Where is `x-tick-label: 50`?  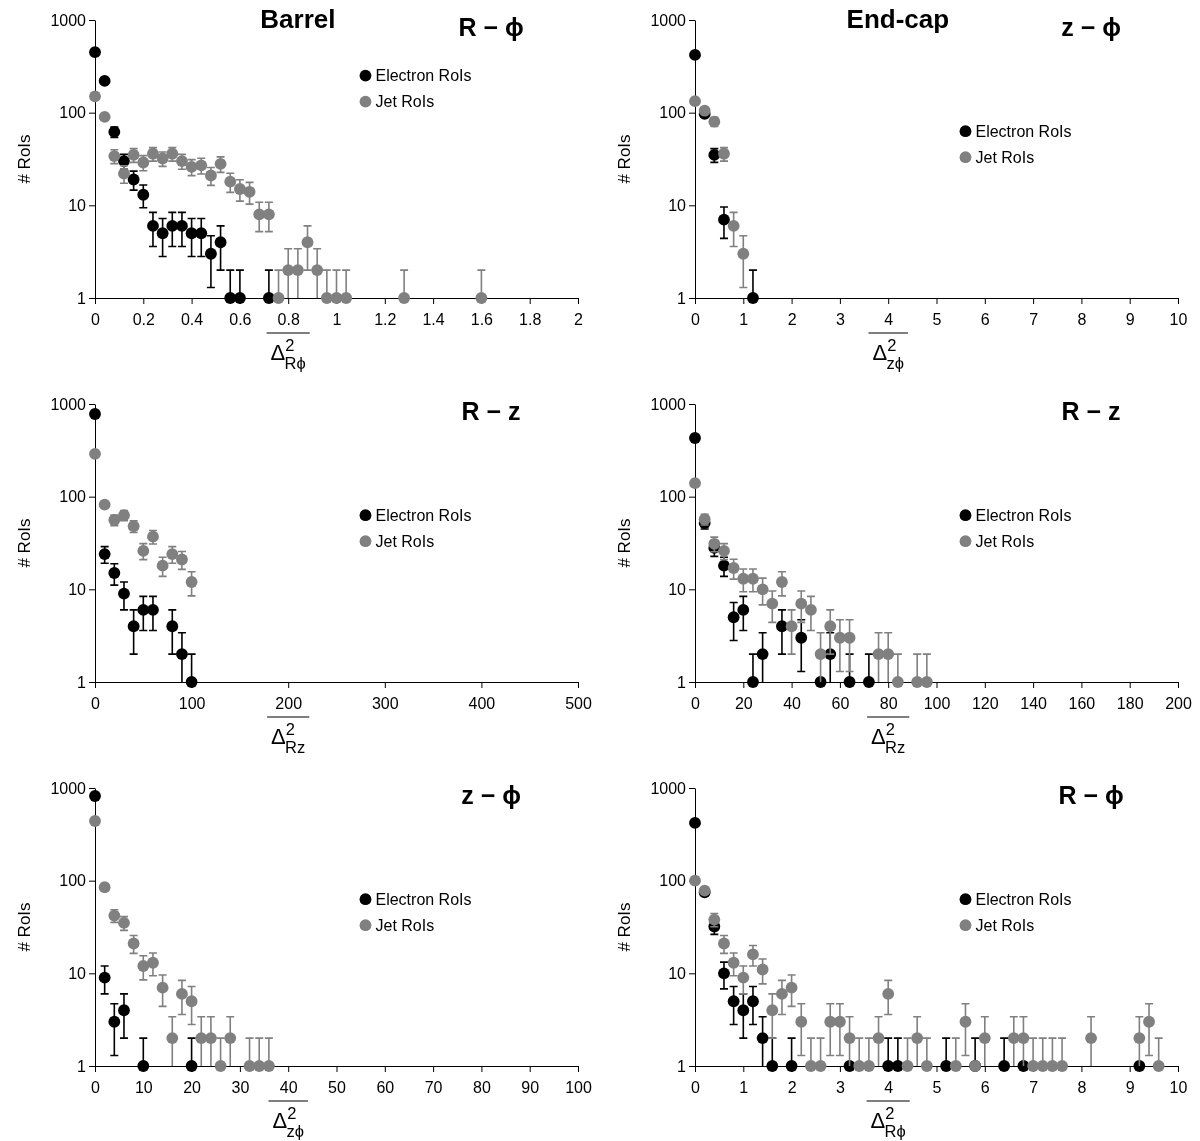
x-tick-label: 50 is located at coordinates (337, 1087).